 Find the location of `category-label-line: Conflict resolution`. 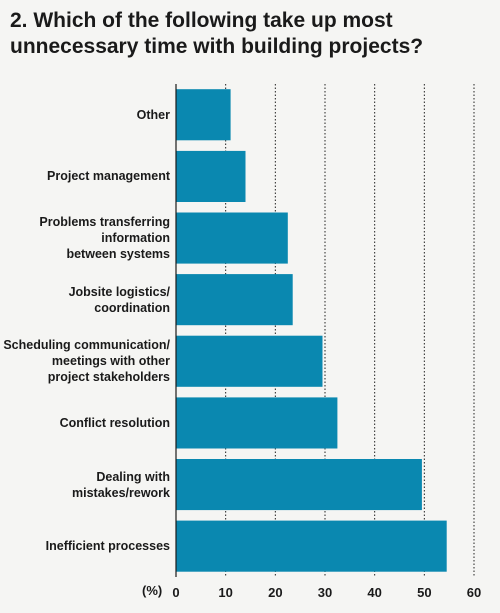

category-label-line: Conflict resolution is located at coordinates (114, 422).